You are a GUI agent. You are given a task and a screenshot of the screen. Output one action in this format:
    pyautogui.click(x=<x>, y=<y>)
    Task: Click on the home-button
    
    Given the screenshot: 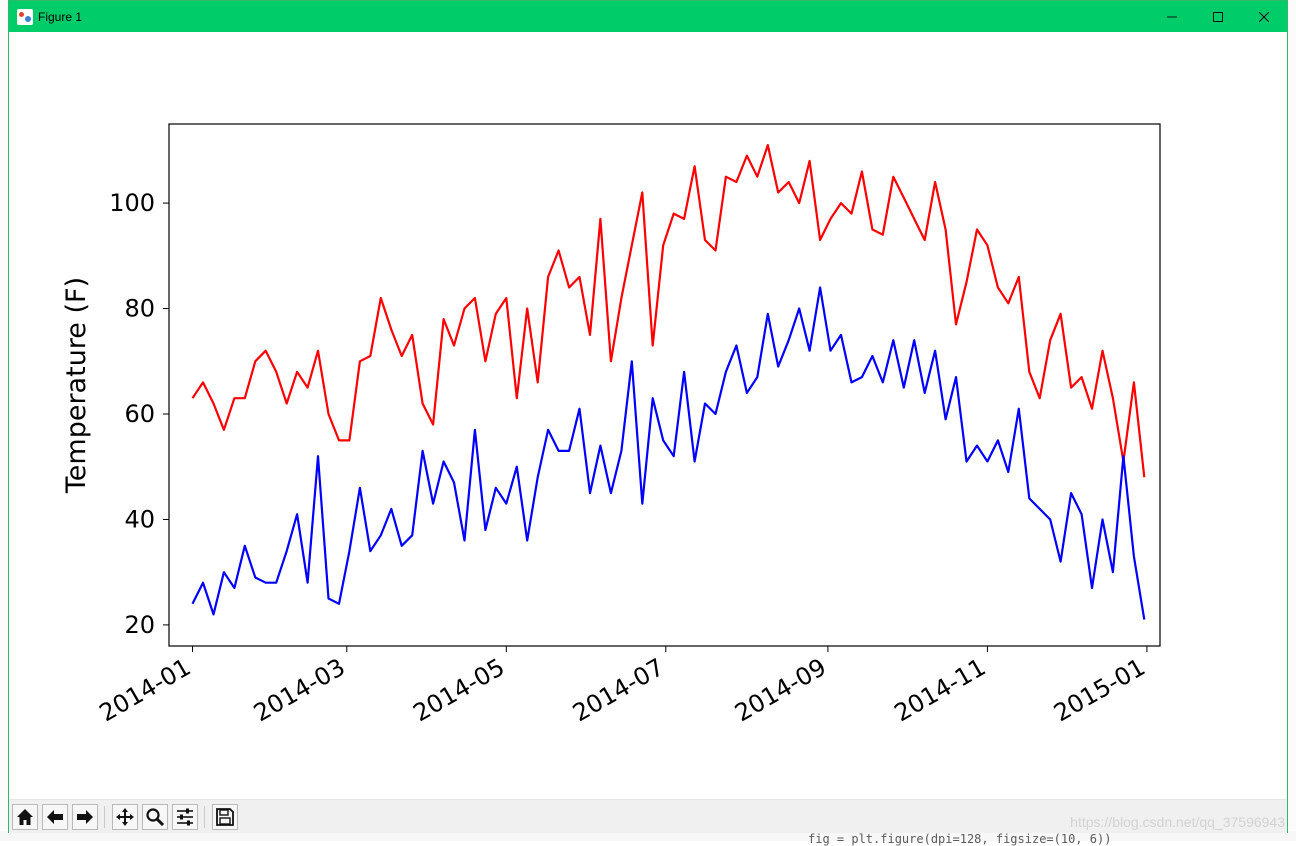 What is the action you would take?
    pyautogui.click(x=25, y=817)
    